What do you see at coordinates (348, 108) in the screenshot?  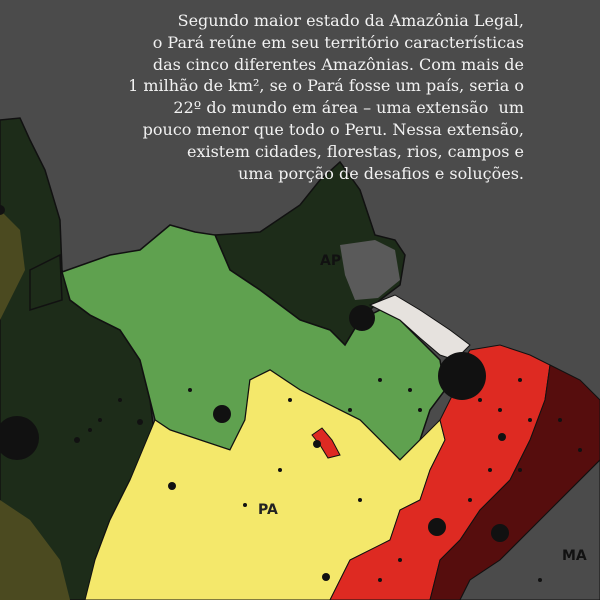 I see `intro-line: 22º do mundo em área – uma extensão um` at bounding box center [348, 108].